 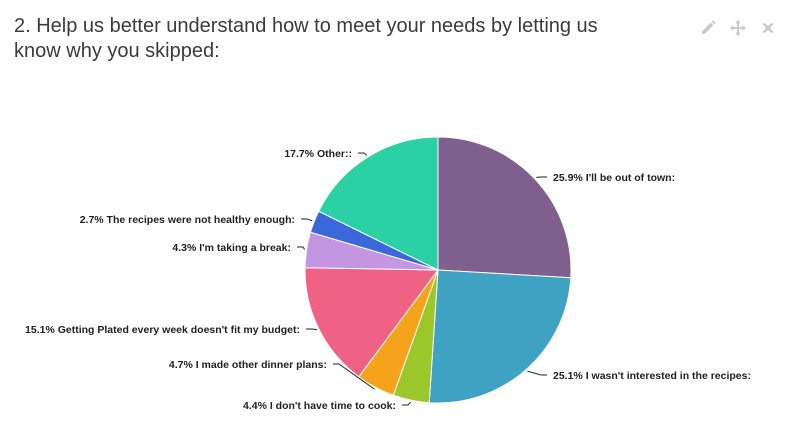 I want to click on slice-label: 25.9% I'll be out of town:, so click(x=614, y=178).